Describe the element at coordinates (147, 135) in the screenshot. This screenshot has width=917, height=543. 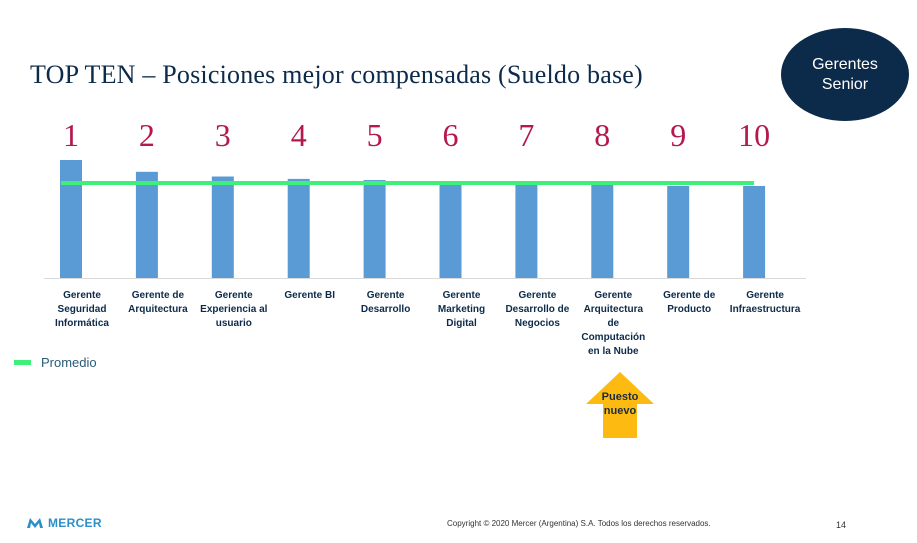
I see `rank-label-2: 2` at that location.